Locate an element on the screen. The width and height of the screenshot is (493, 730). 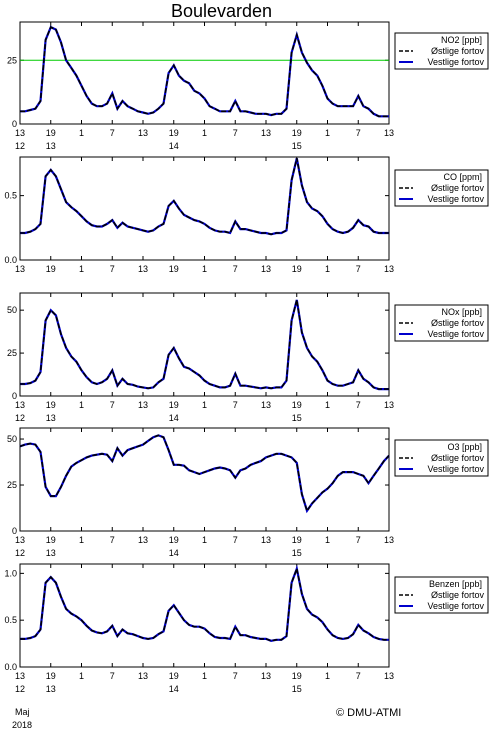
legend-title: O3 [ppb] is located at coordinates (464, 447).